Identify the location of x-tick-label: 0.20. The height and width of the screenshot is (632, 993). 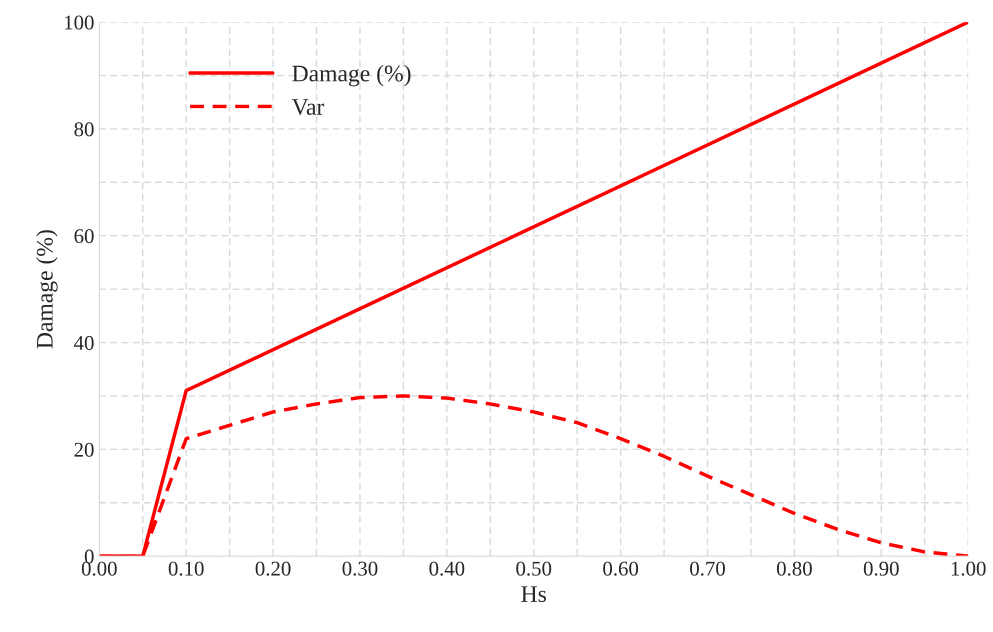
(273, 569).